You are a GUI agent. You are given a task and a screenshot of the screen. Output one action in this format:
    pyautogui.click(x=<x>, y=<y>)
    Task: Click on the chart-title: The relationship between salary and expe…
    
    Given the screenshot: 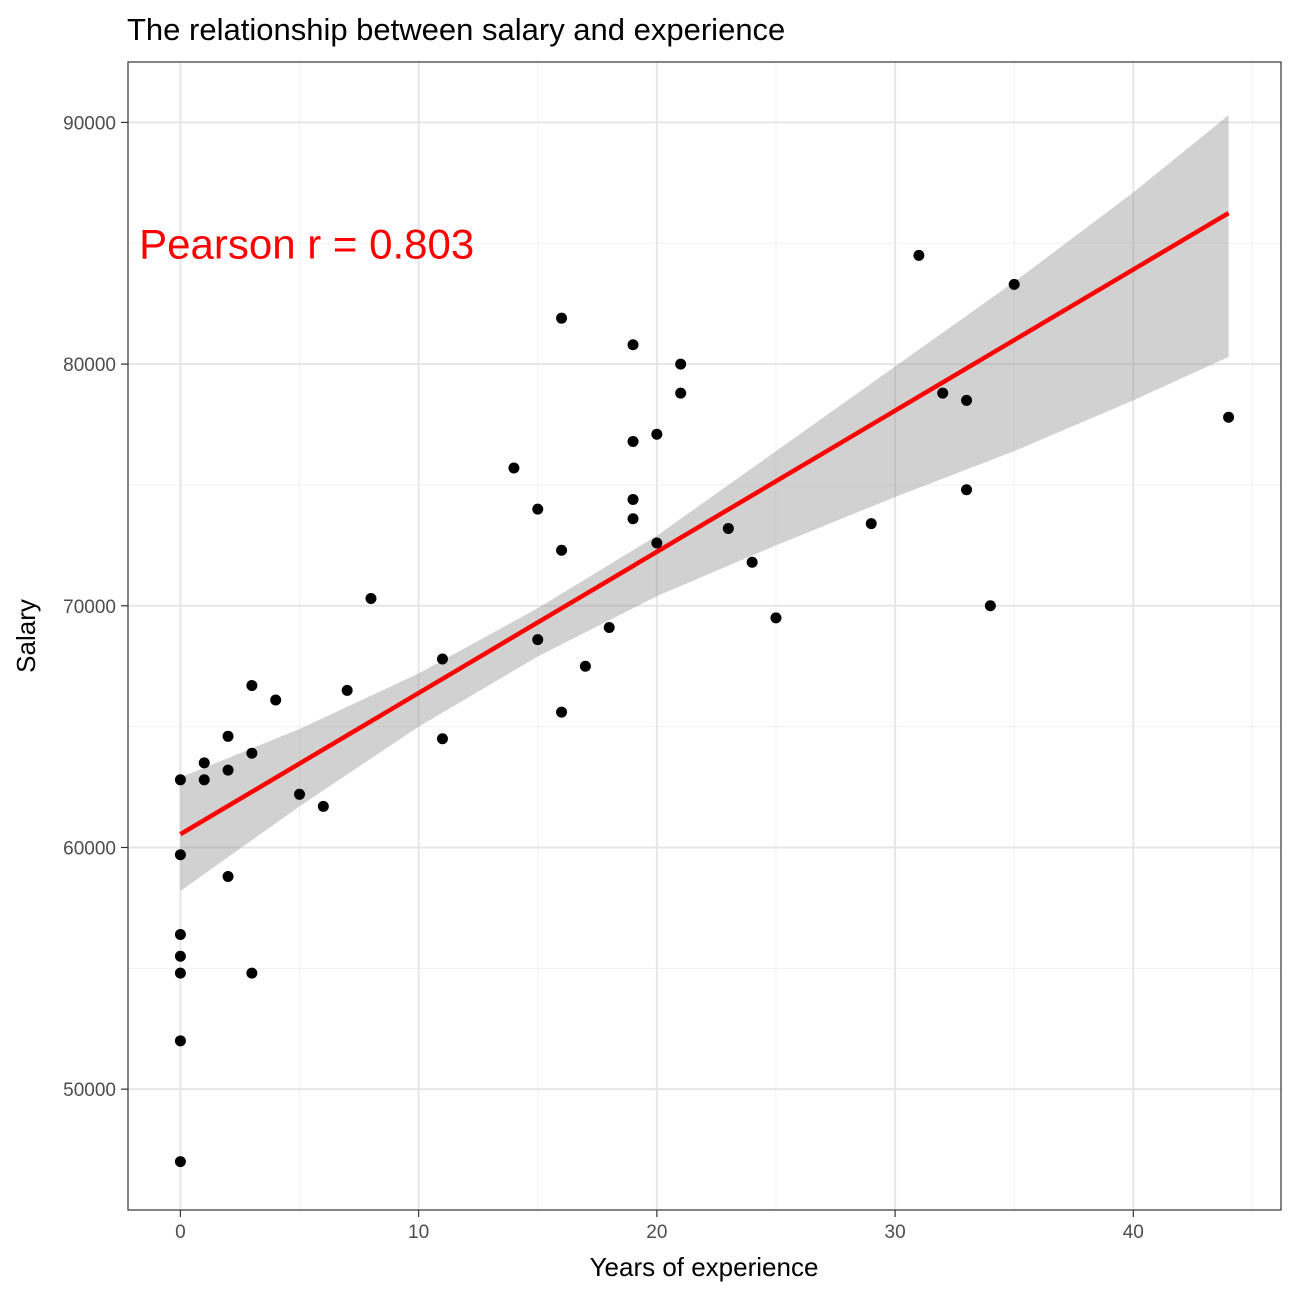 What is the action you would take?
    pyautogui.click(x=456, y=29)
    